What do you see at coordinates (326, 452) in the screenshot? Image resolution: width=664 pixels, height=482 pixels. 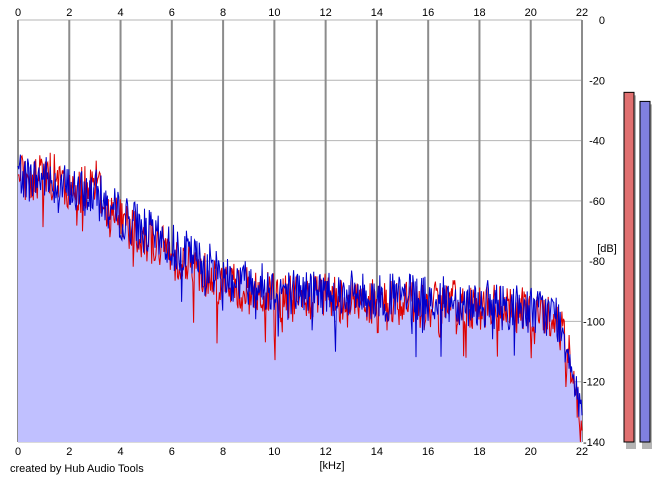 I see `x-tick-label-bottom: 12` at bounding box center [326, 452].